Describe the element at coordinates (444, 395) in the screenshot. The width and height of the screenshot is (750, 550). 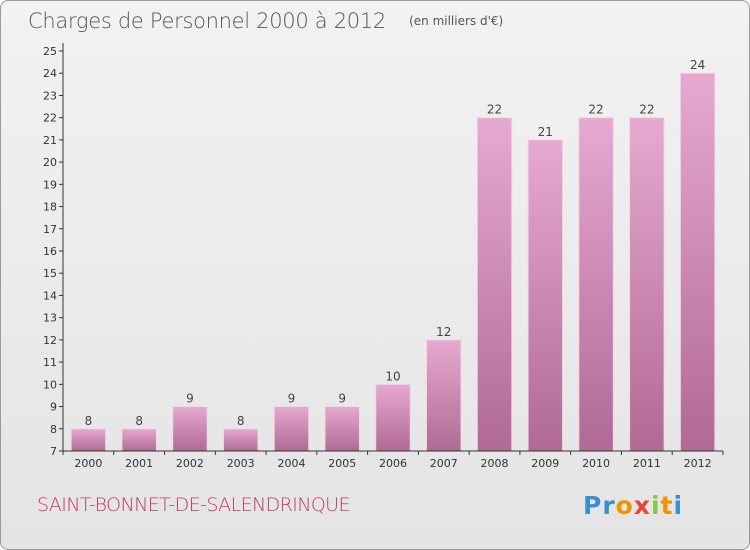
I see `bar-2007` at that location.